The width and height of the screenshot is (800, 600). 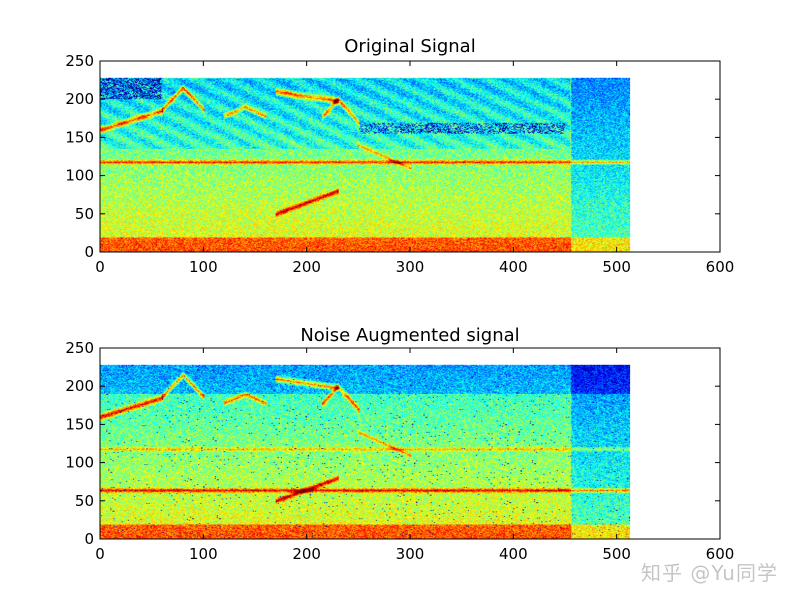 I want to click on chart-title: Noise Augmented signal, so click(x=409, y=335).